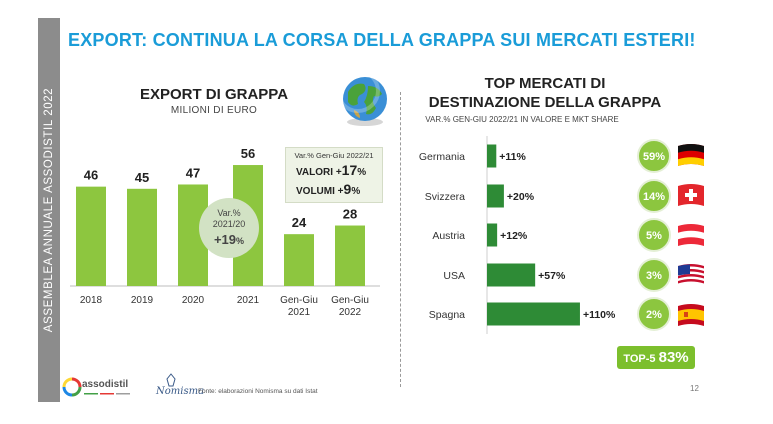 The image size is (773, 424). What do you see at coordinates (349, 170) in the screenshot?
I see `valori-value: 17` at bounding box center [349, 170].